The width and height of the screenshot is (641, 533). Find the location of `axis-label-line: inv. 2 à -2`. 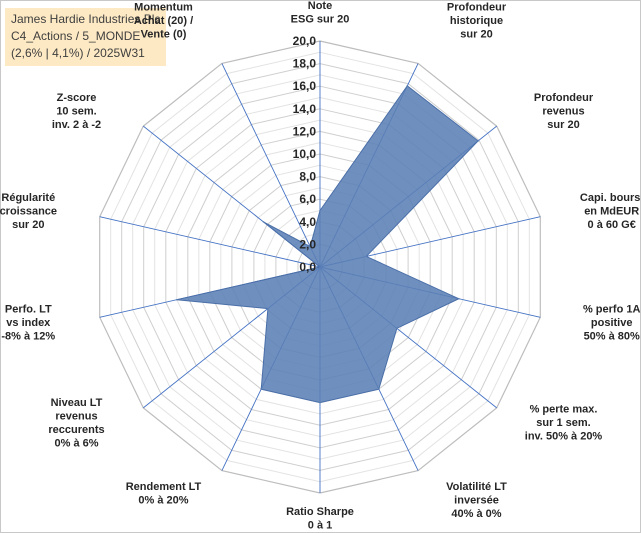

axis-label-line: inv. 2 à -2 is located at coordinates (76, 125).